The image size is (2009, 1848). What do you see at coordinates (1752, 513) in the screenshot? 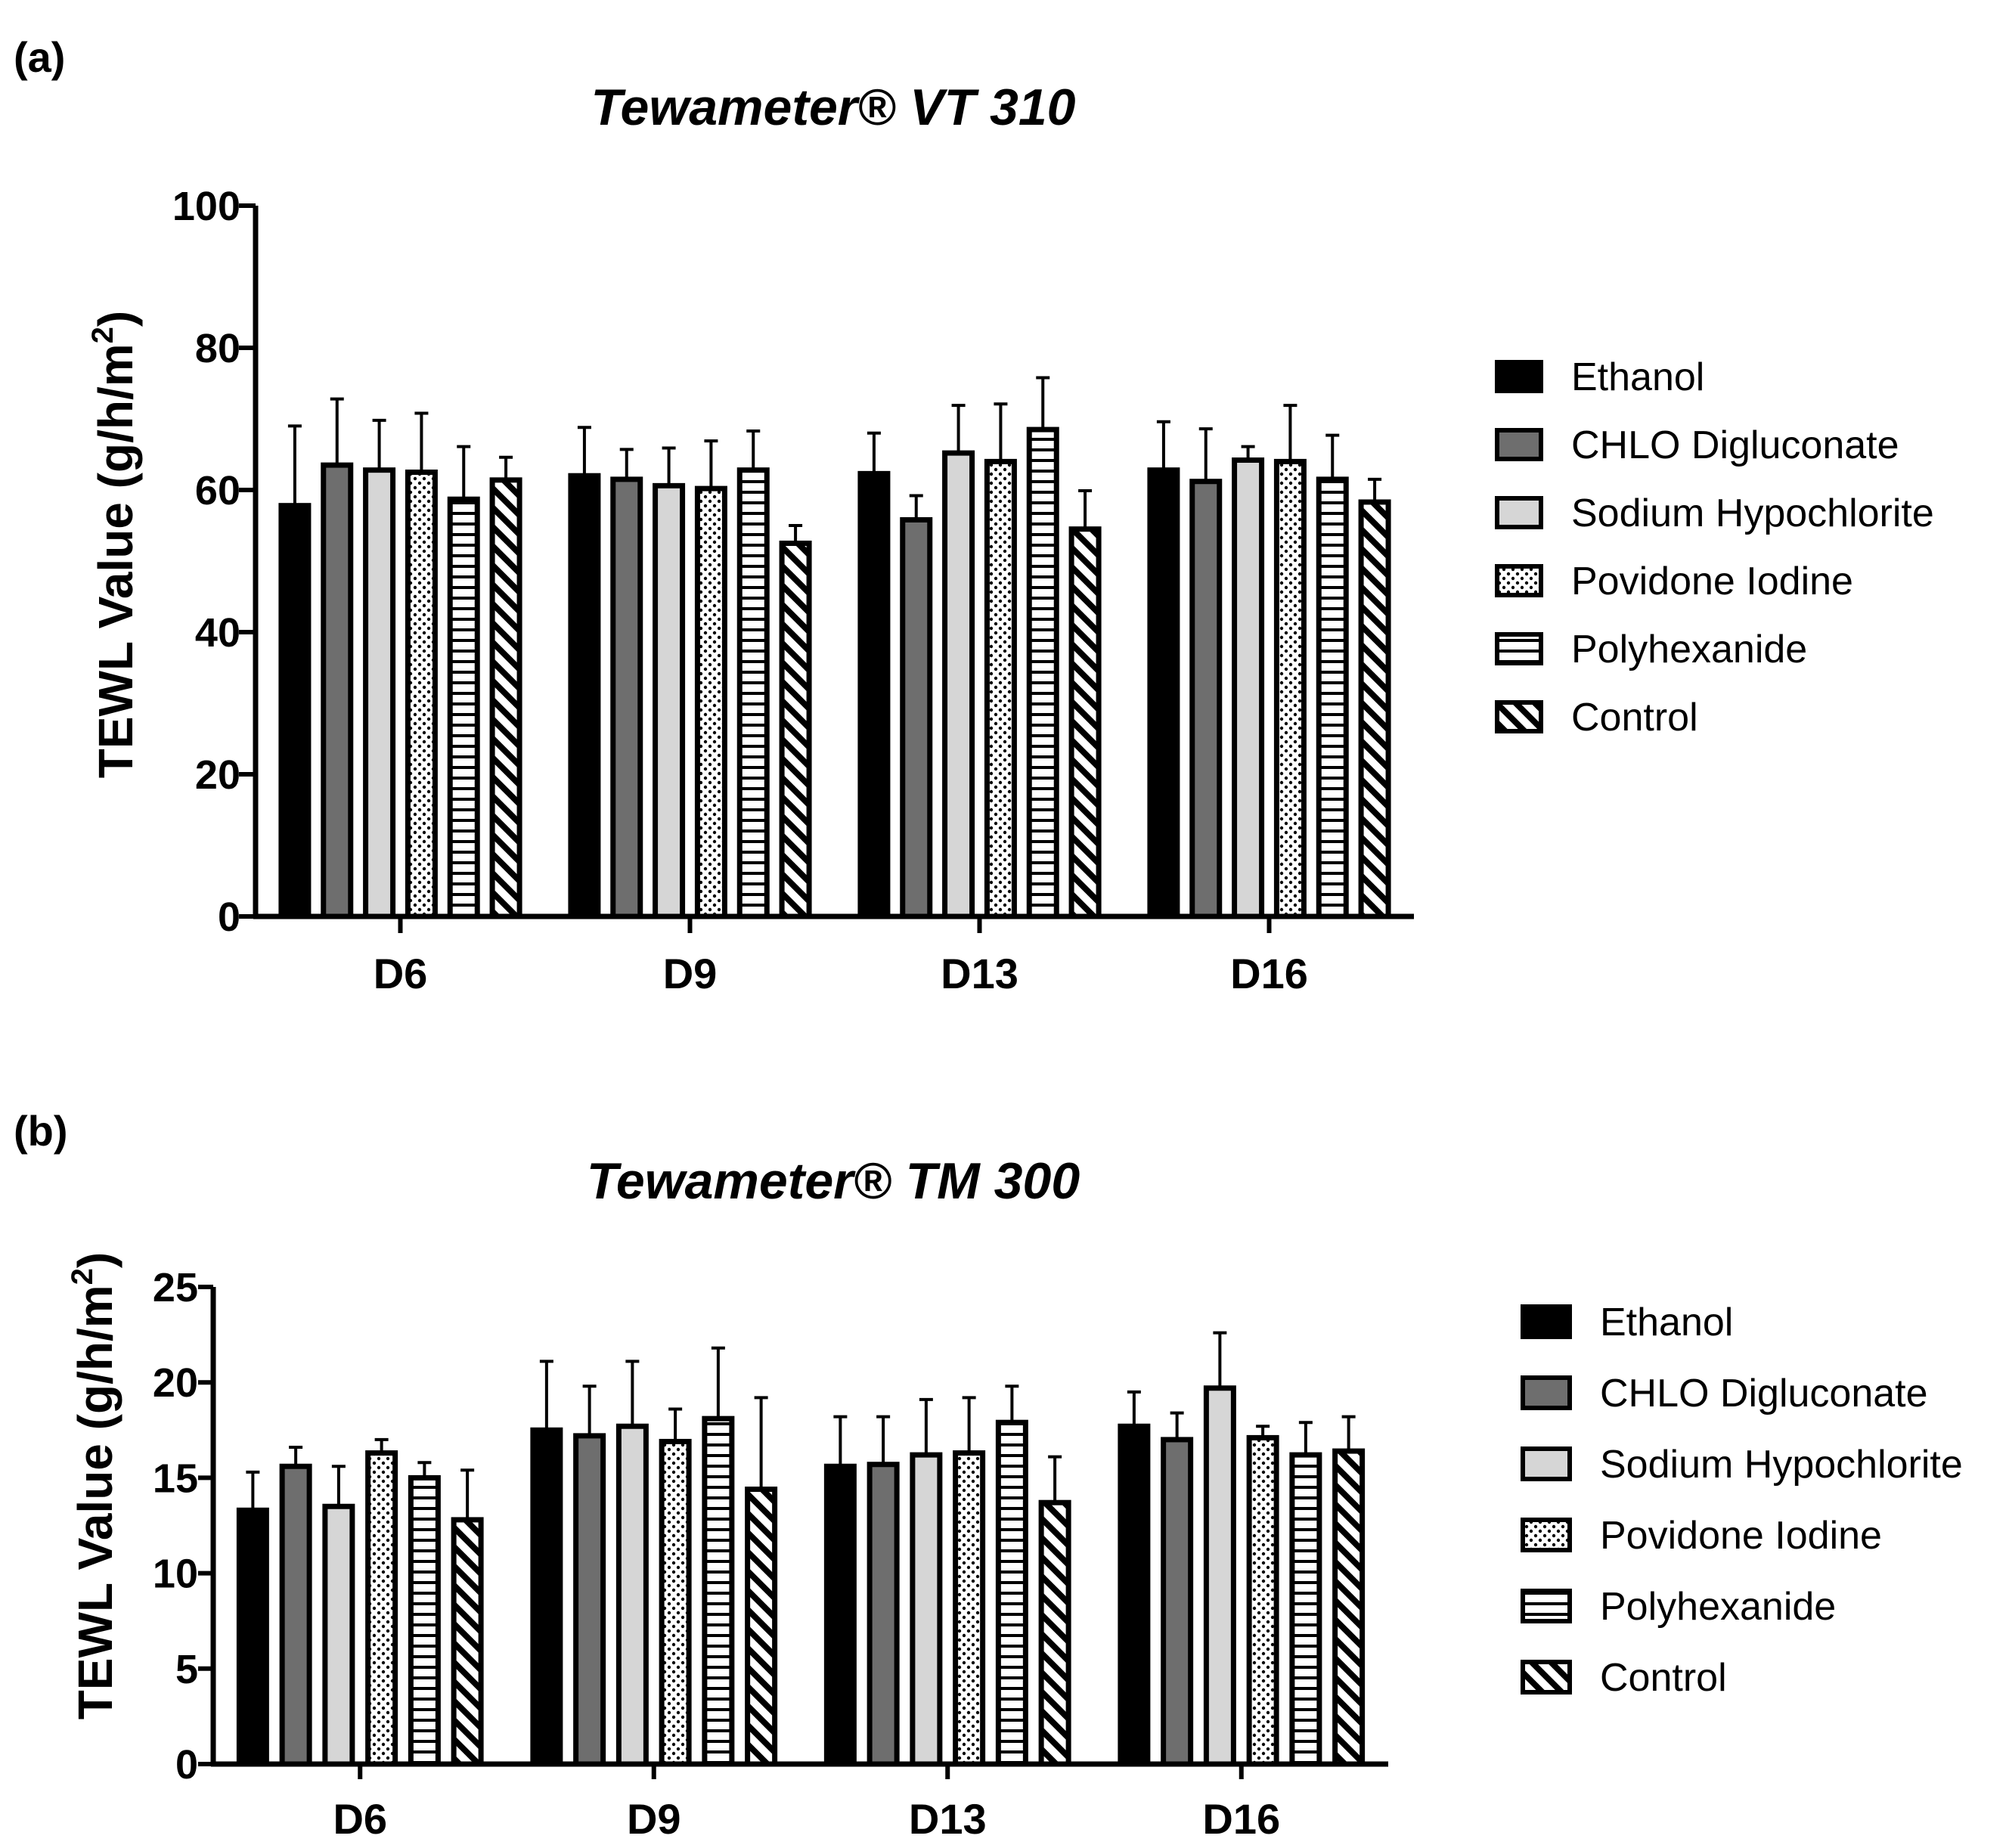
I see `legend-label: Sodium Hypochlorite` at bounding box center [1752, 513].